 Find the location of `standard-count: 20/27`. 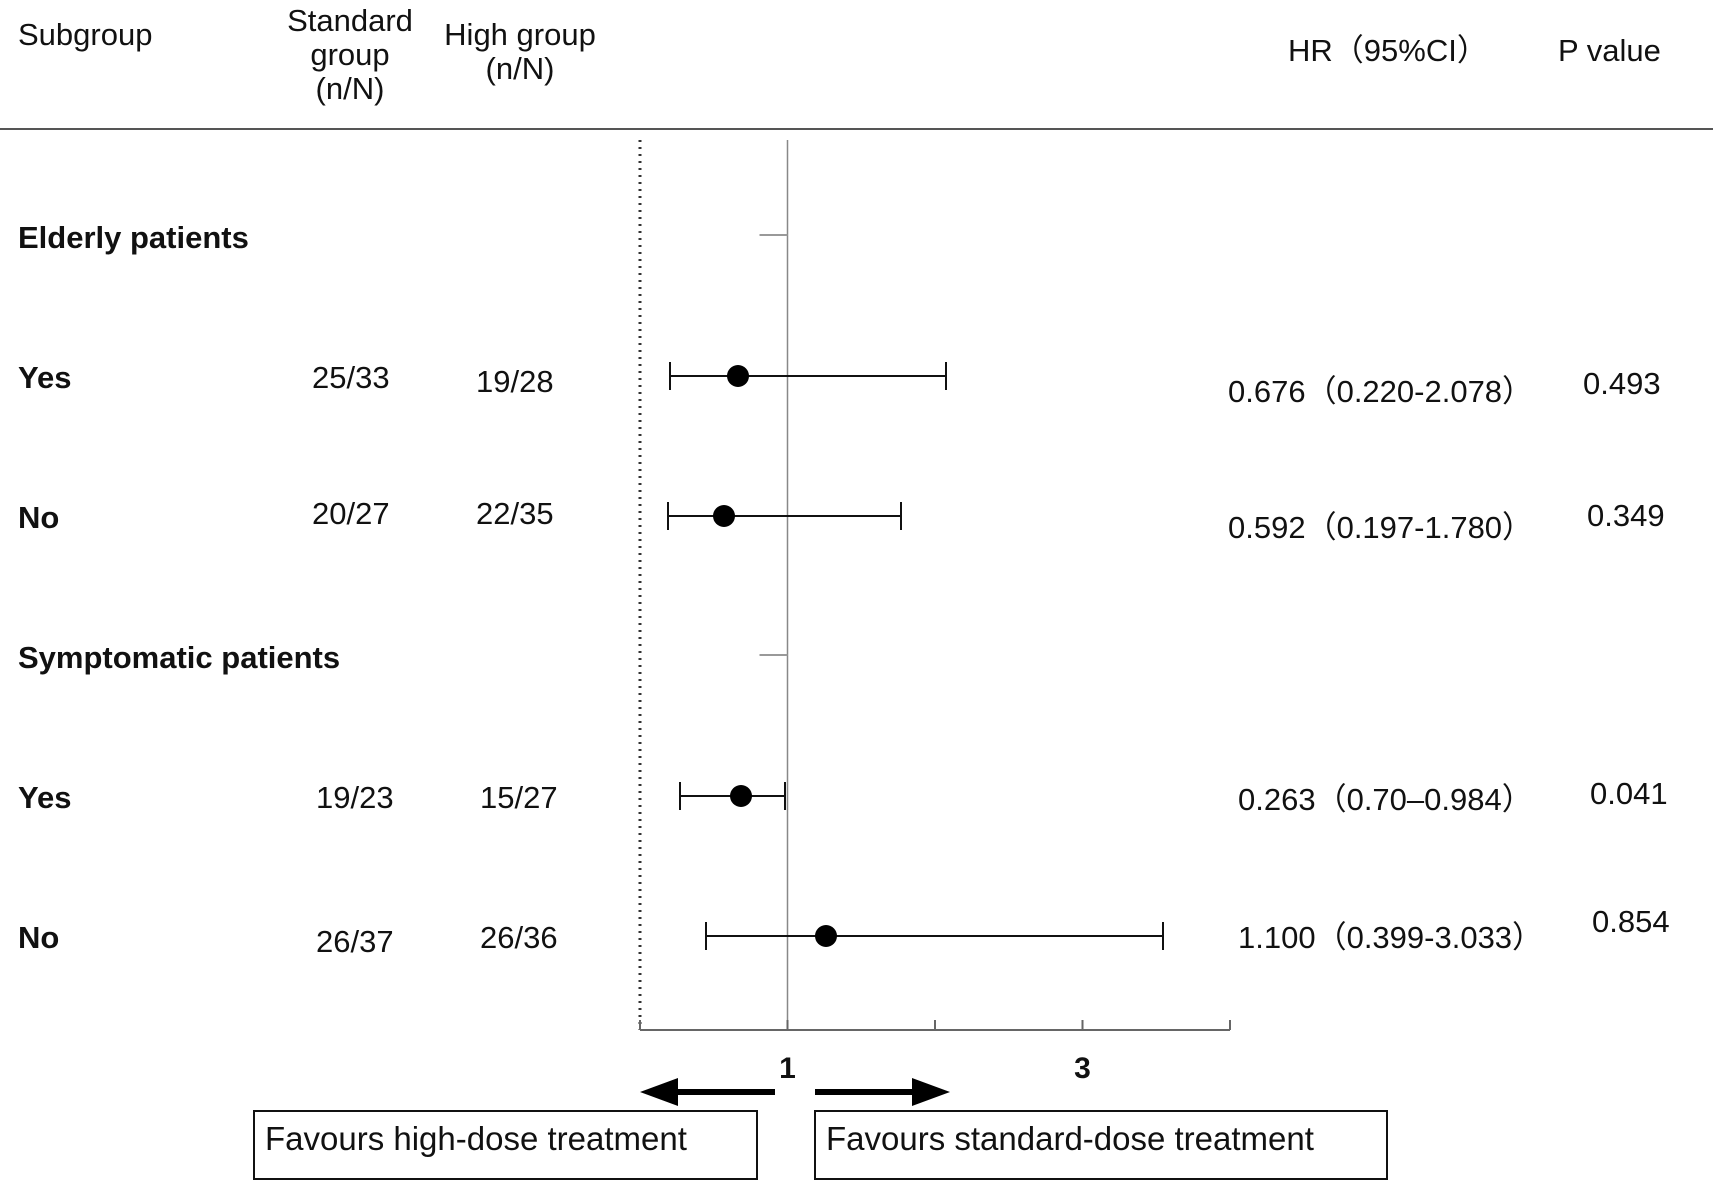

standard-count: 20/27 is located at coordinates (351, 513).